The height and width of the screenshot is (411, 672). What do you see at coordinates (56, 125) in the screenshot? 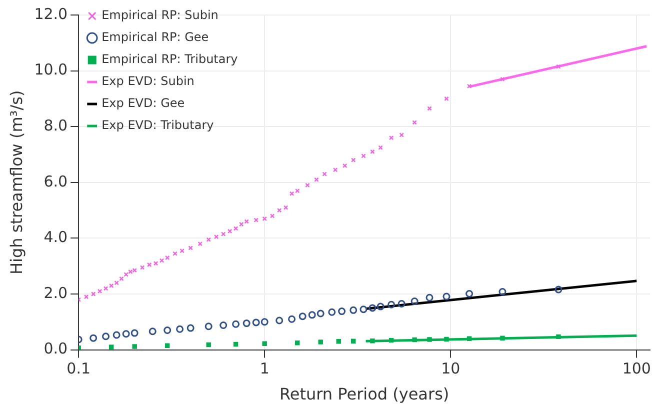
I see `y-tick-label: 8.0` at bounding box center [56, 125].